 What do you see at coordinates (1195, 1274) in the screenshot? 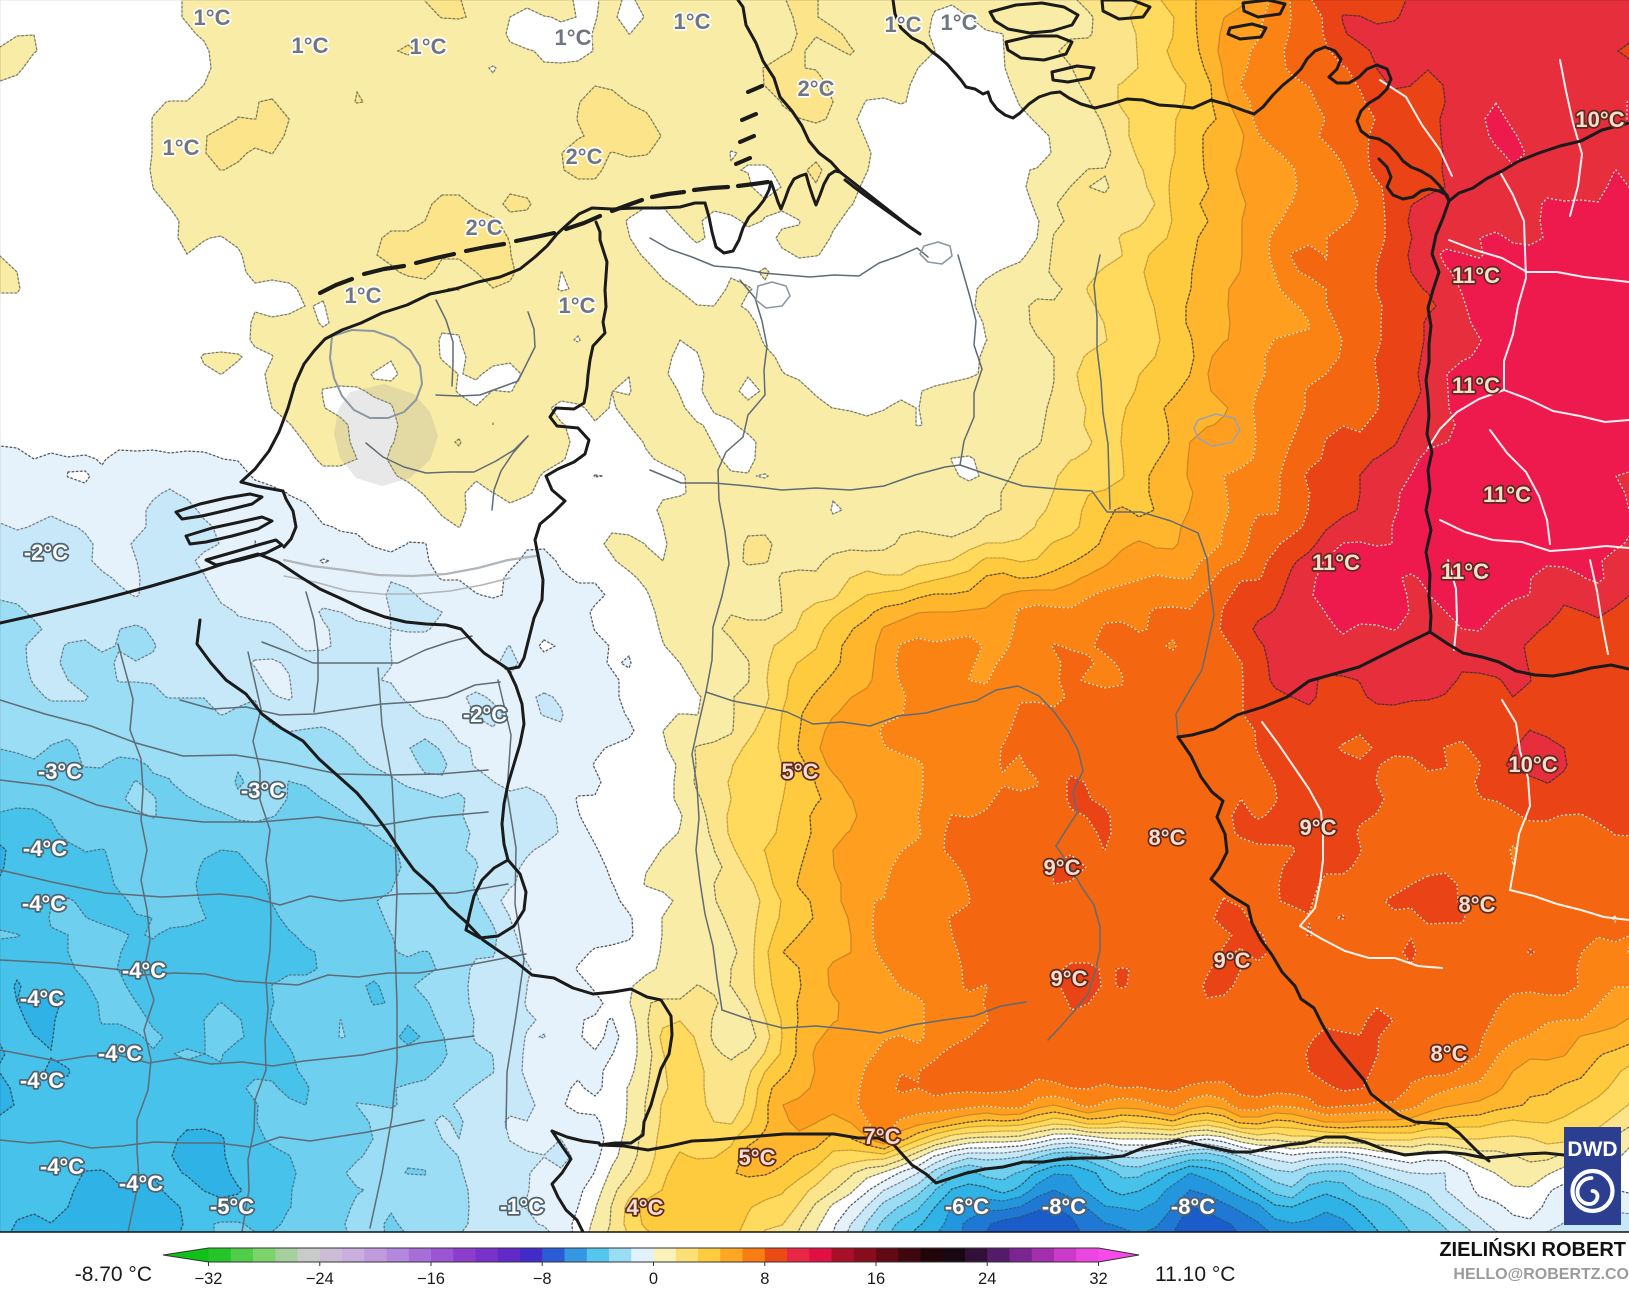
I see `svg-text: 11.10 °C` at bounding box center [1195, 1274].